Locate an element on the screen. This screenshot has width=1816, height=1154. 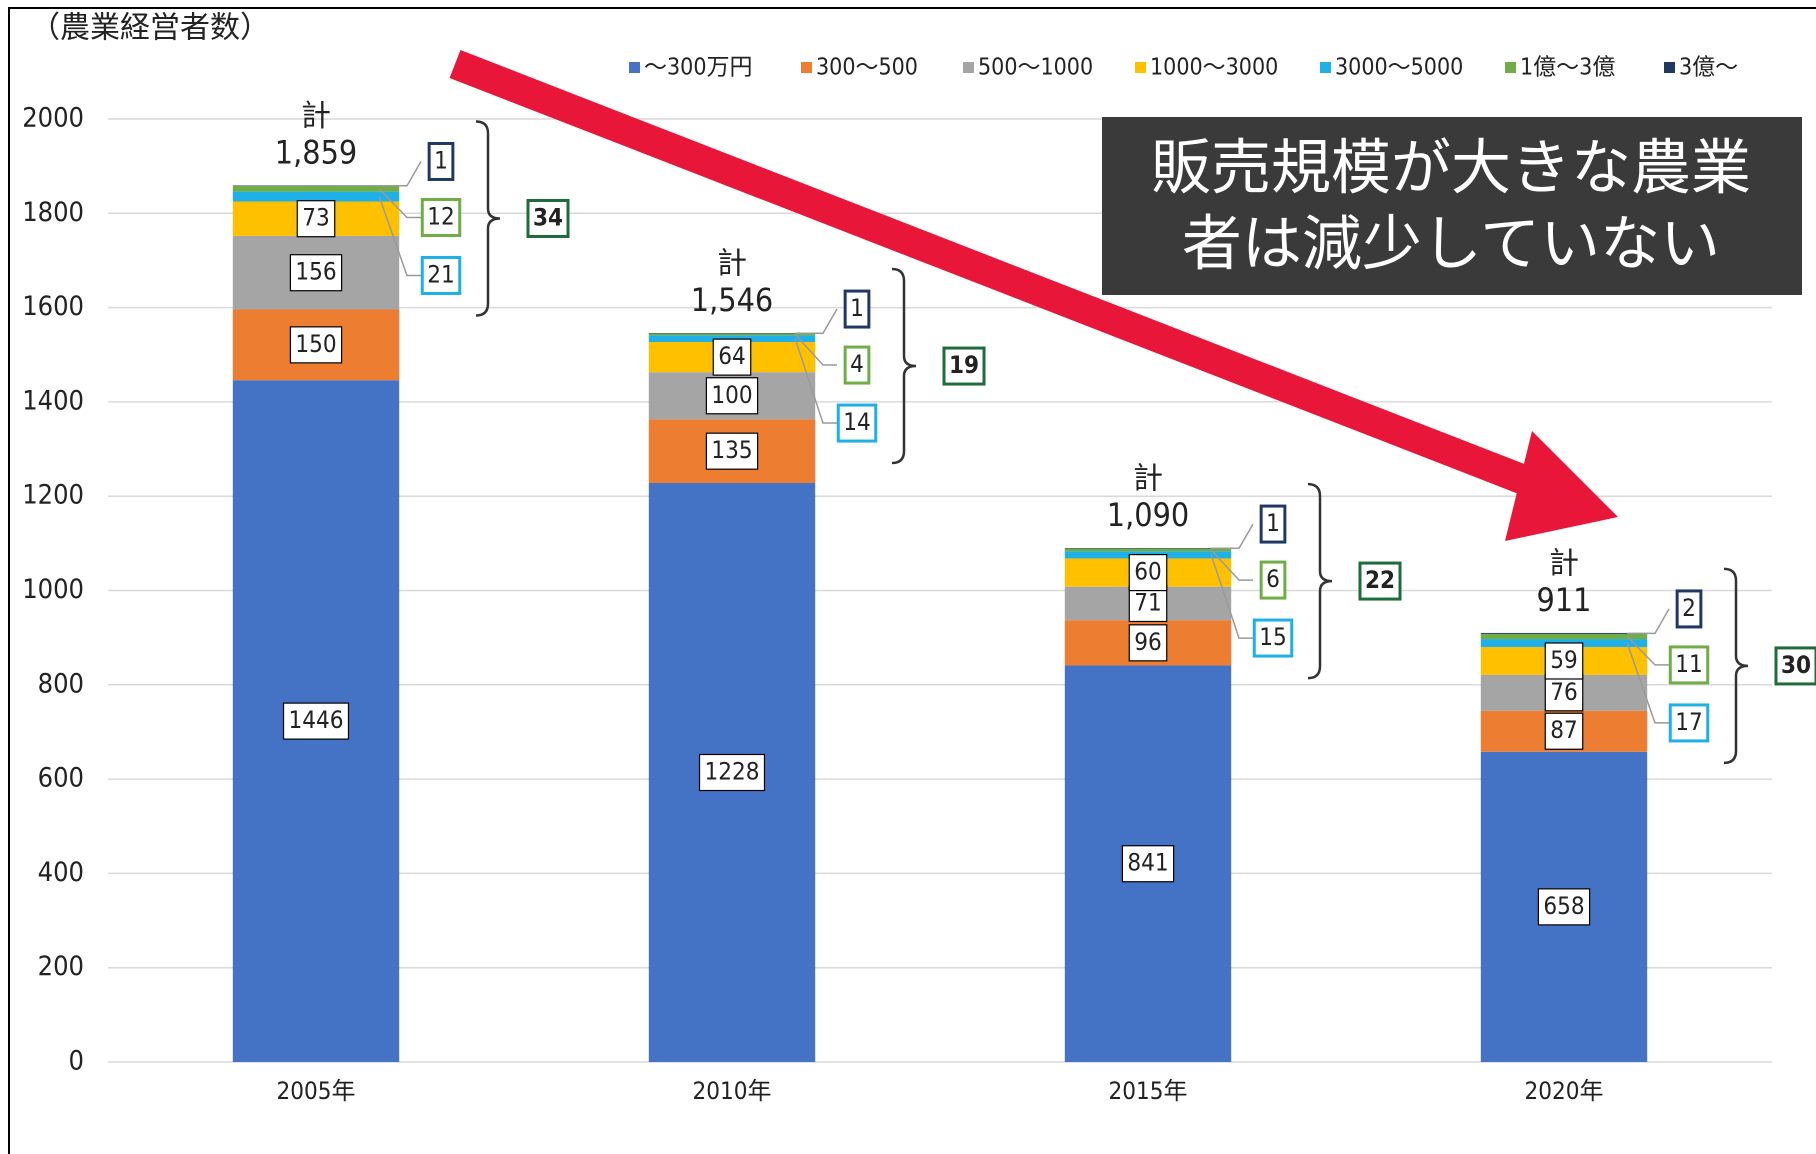
data-label: 135 is located at coordinates (731, 450).